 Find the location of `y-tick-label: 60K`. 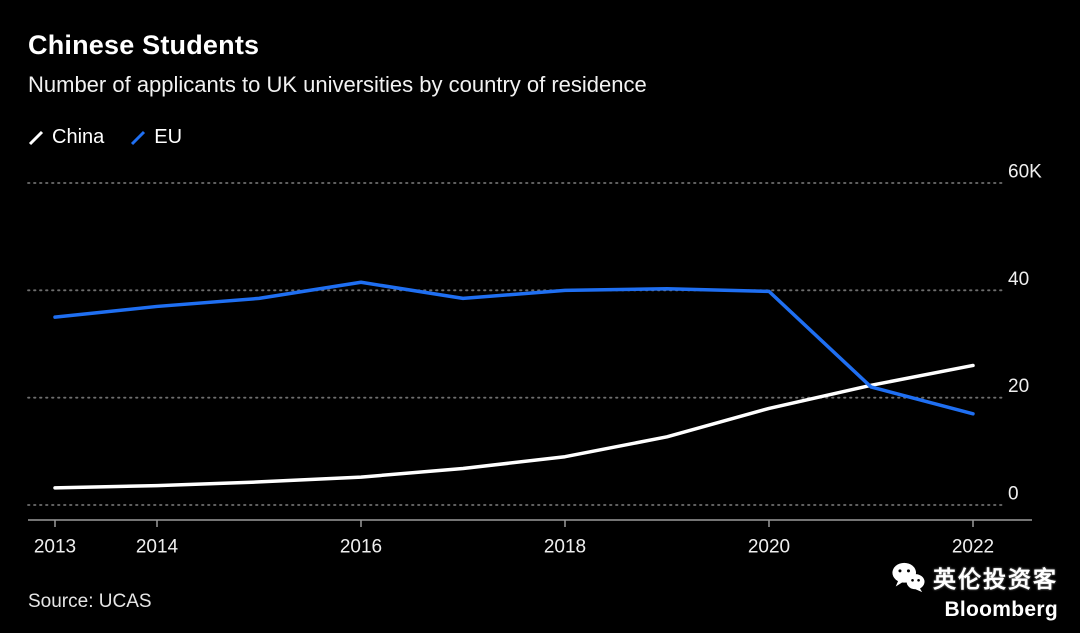

y-tick-label: 60K is located at coordinates (1025, 172).